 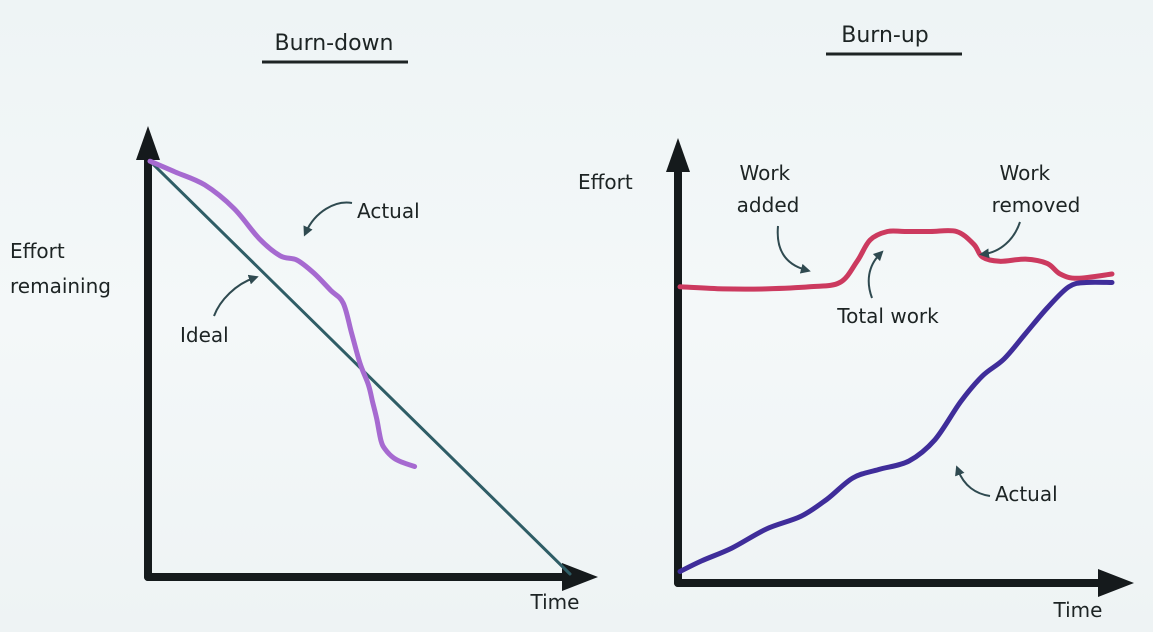 What do you see at coordinates (1000, 240) in the screenshot?
I see `work-removed-pointer` at bounding box center [1000, 240].